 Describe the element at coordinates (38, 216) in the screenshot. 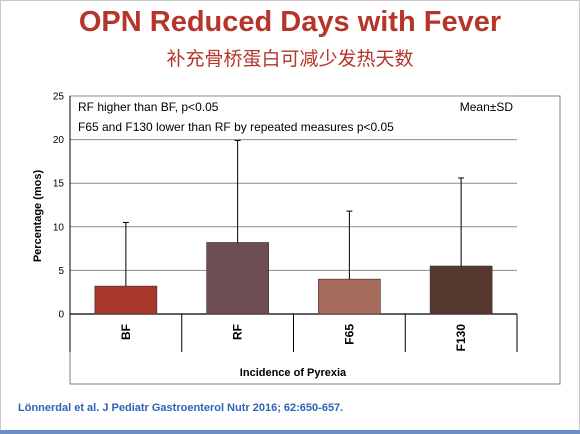

I see `y-axis-title: Percentage (mos)` at that location.